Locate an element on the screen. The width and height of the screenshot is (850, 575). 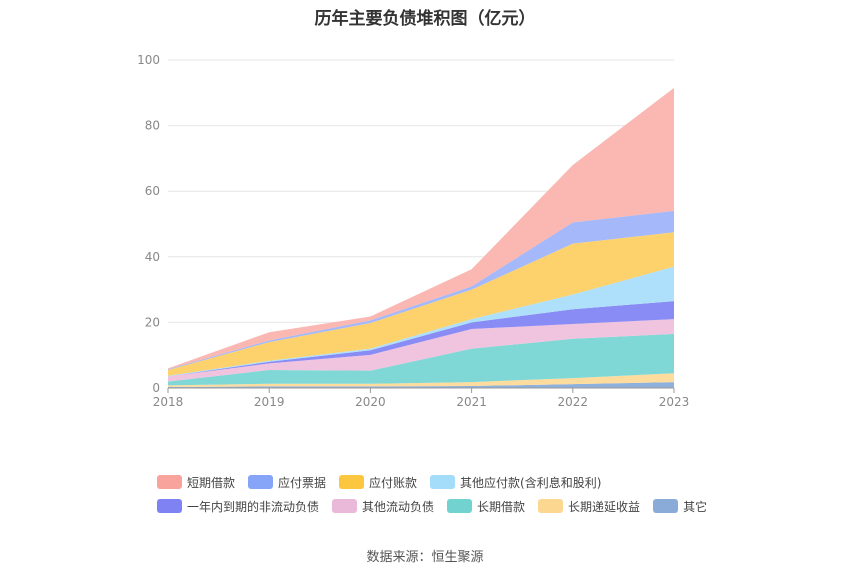
legend-item: 其他流动负债 is located at coordinates (383, 506).